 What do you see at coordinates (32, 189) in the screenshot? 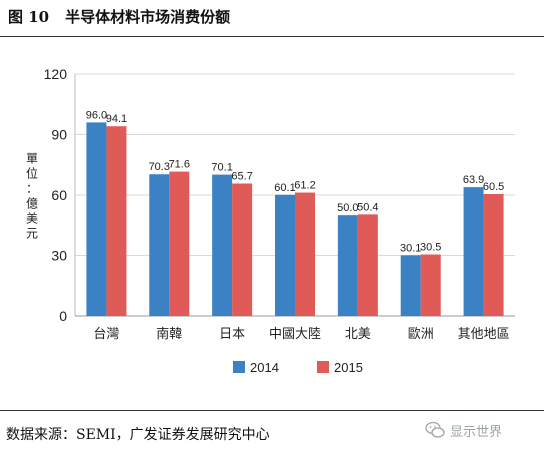
I see `y-axis-label-char: ：` at bounding box center [32, 189].